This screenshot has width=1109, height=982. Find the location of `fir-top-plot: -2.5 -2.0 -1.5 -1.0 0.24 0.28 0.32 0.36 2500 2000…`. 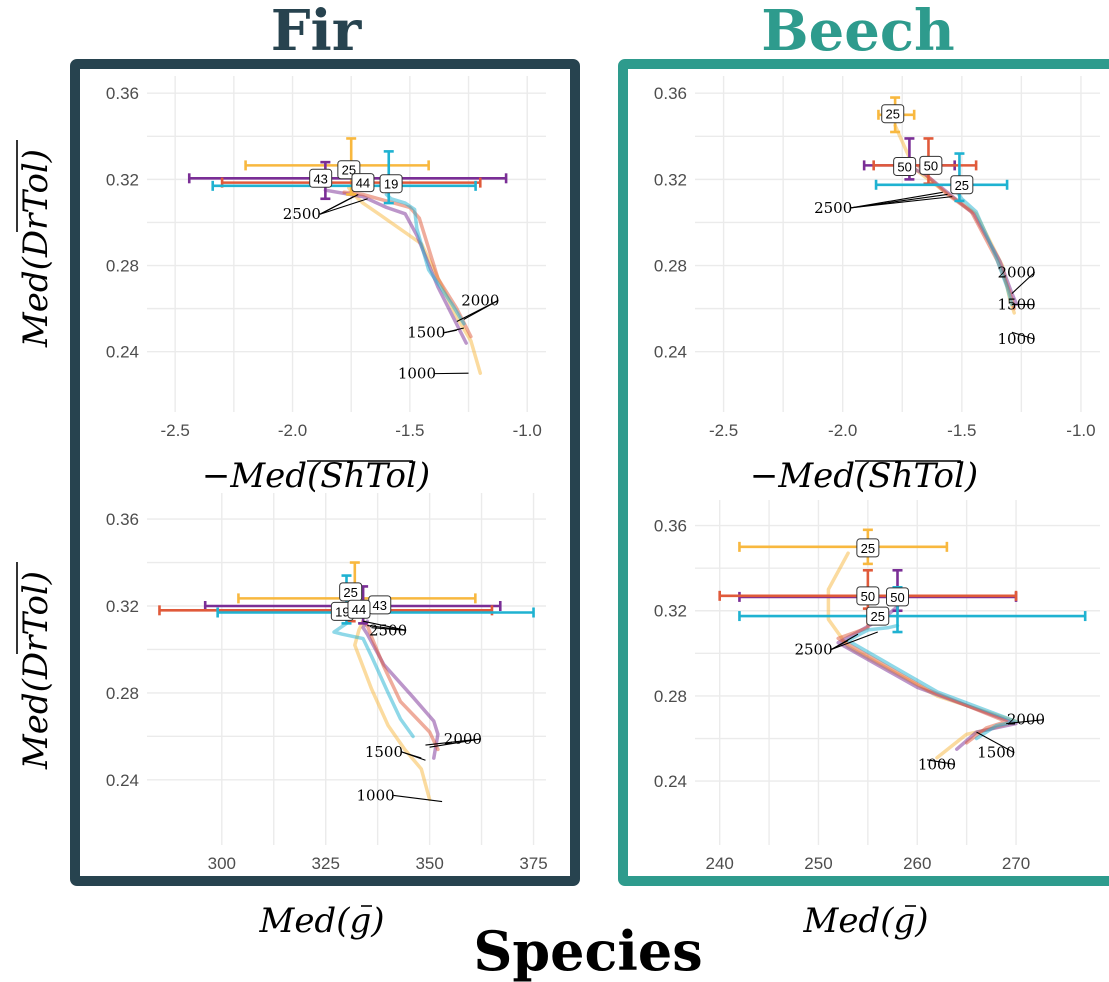

fir-top-plot: -2.5 -2.0 -1.5 -1.0 0.24 0.28 0.32 0.36 2500 2000… is located at coordinates (326, 258).